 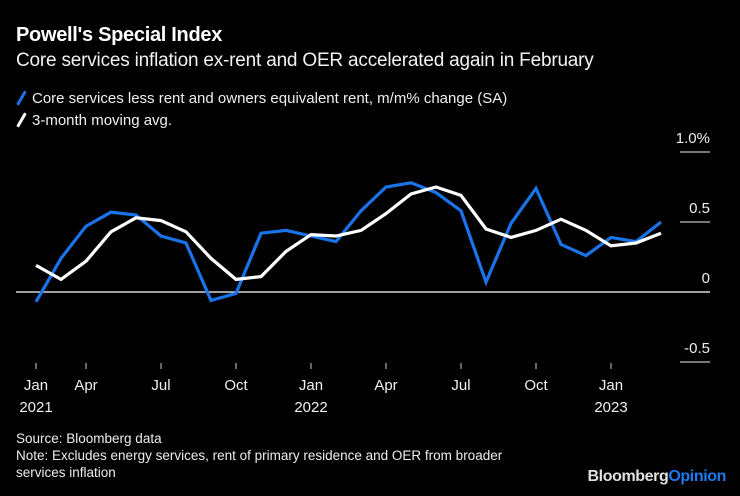 What do you see at coordinates (706, 278) in the screenshot?
I see `y-tick-label: 0` at bounding box center [706, 278].